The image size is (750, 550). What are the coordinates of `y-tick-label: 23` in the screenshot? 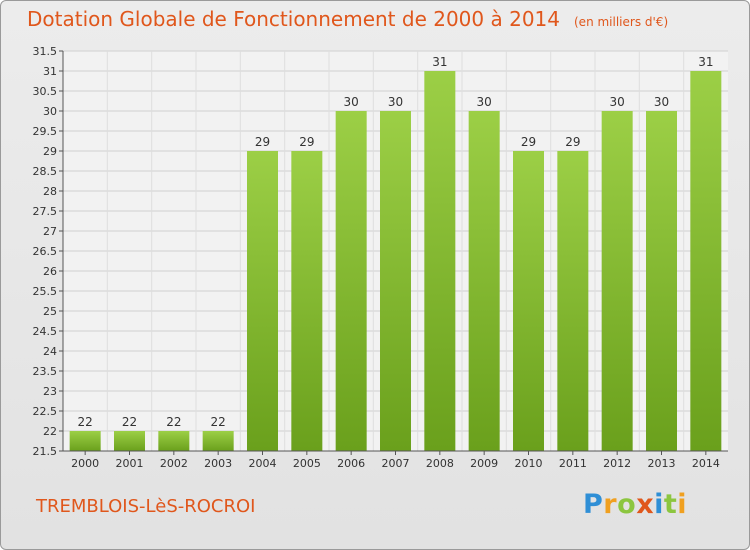 It's located at (50, 391).